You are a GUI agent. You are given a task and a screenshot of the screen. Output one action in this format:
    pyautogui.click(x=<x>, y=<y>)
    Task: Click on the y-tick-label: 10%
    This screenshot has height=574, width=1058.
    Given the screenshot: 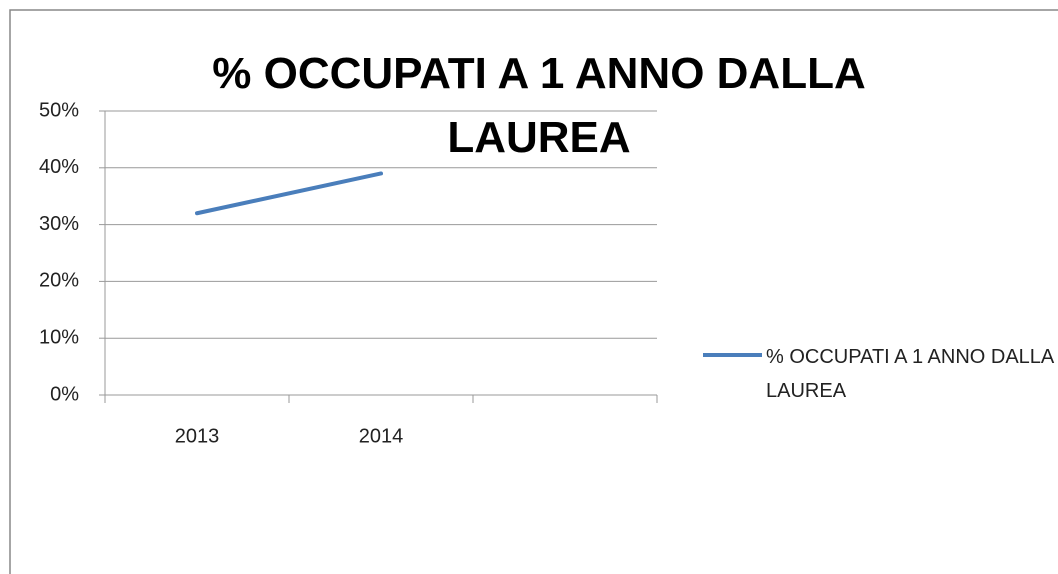 What is the action you would take?
    pyautogui.click(x=59, y=337)
    